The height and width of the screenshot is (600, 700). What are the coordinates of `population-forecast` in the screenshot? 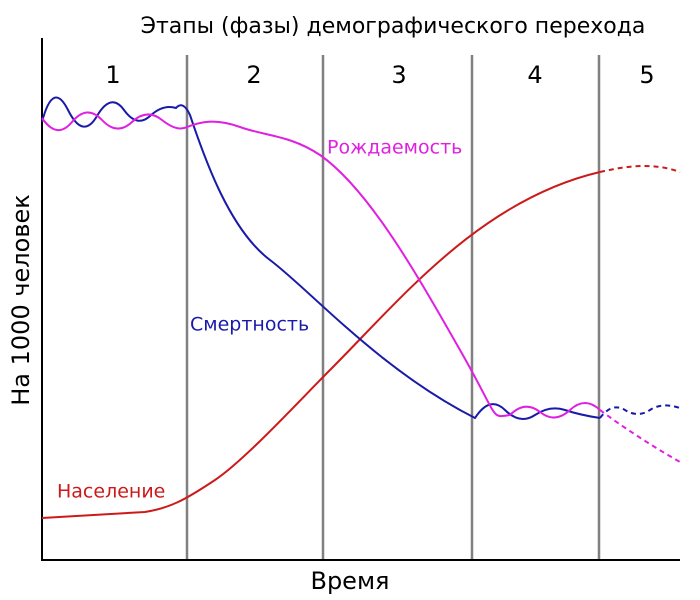 It's located at (640, 169).